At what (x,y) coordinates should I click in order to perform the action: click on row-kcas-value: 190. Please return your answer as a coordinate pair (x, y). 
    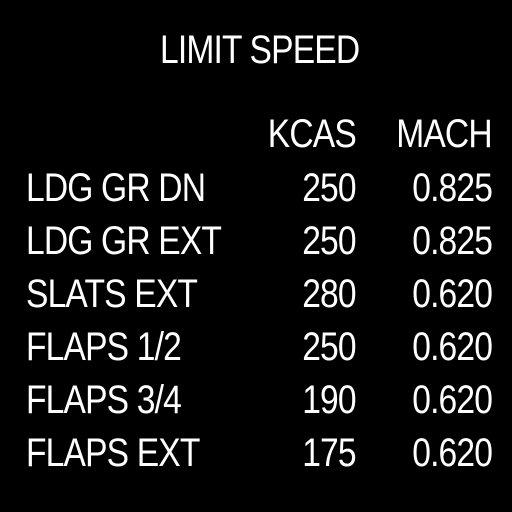
    Looking at the image, I should click on (329, 400).